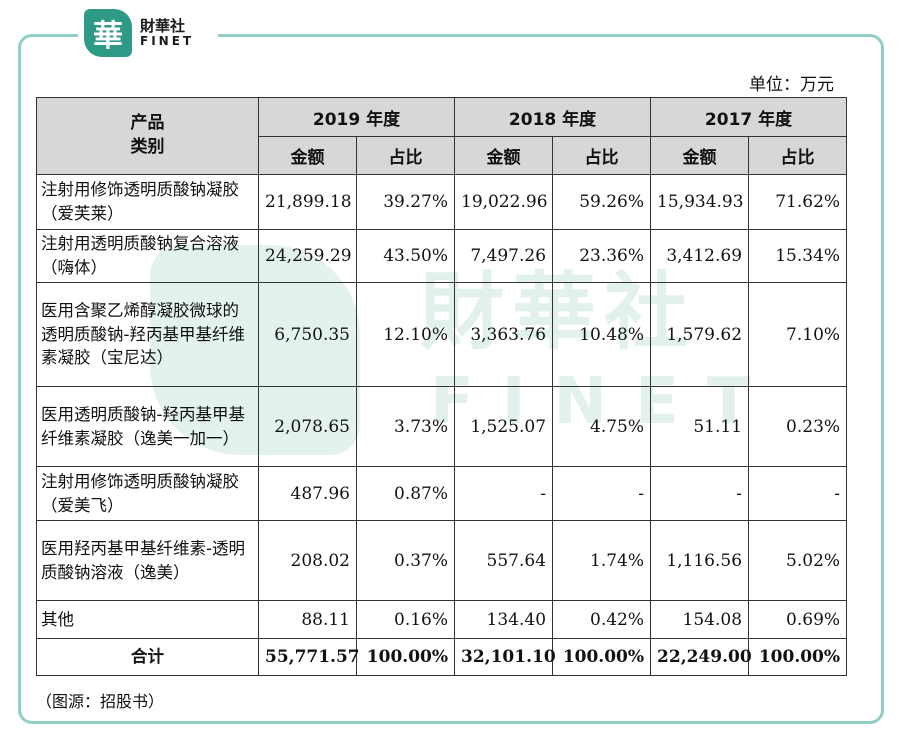  What do you see at coordinates (147, 123) in the screenshot?
I see `category-header-line1: 产品` at bounding box center [147, 123].